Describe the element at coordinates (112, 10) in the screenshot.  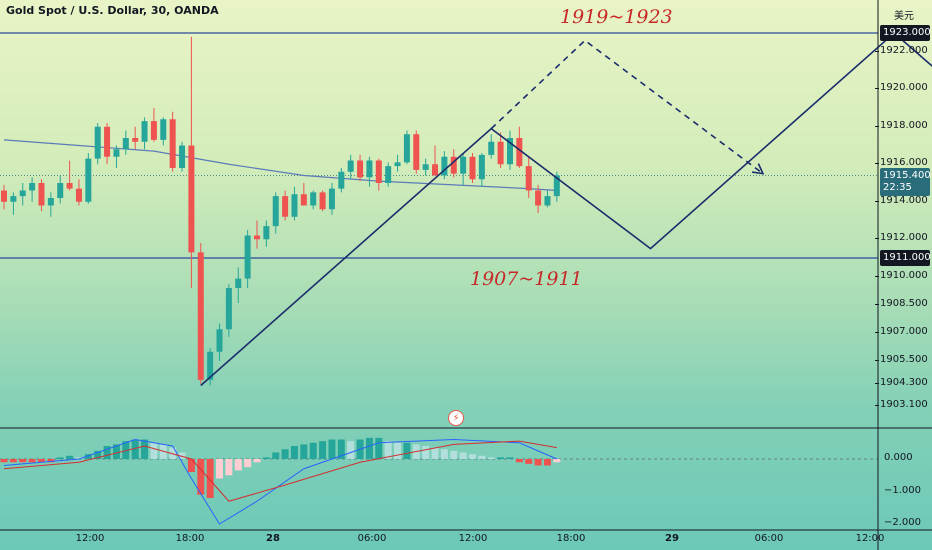
I see `chart-title: Gold Spot / U.S. Dollar, 30, OANDA` at that location.